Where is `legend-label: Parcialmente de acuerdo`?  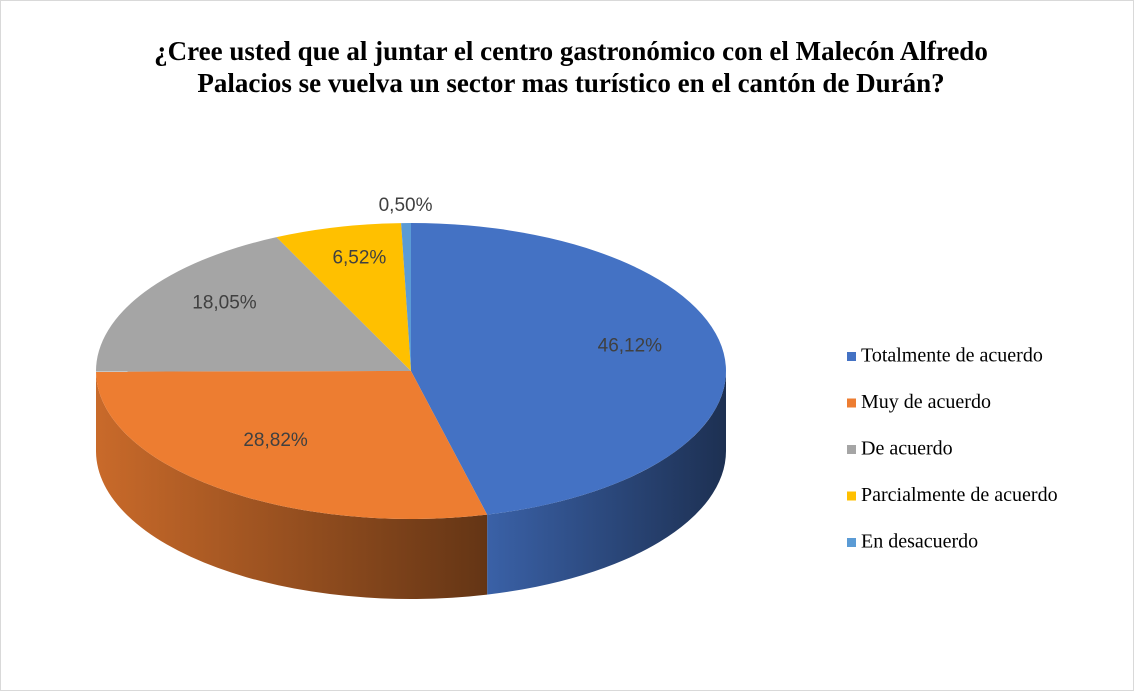 legend-label: Parcialmente de acuerdo is located at coordinates (959, 495).